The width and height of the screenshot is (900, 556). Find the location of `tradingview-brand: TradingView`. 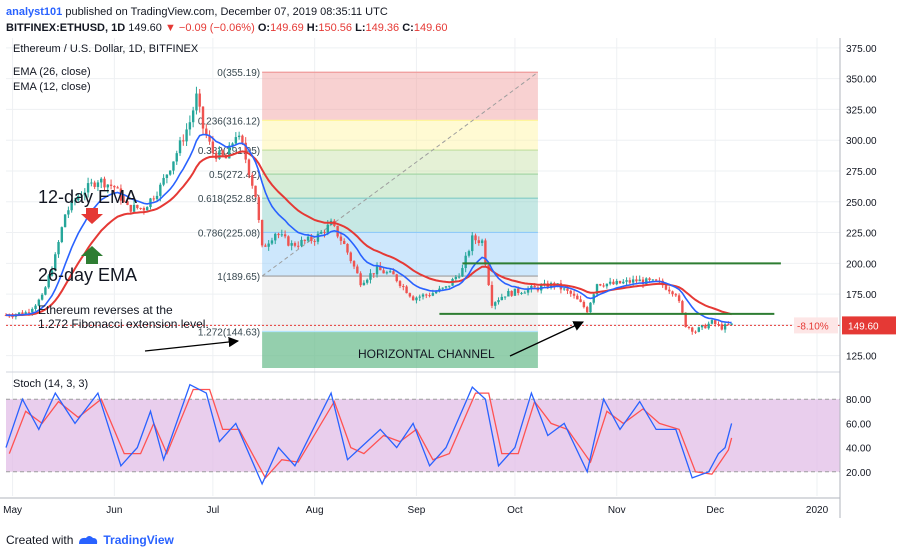

tradingview-brand: TradingView is located at coordinates (138, 540).